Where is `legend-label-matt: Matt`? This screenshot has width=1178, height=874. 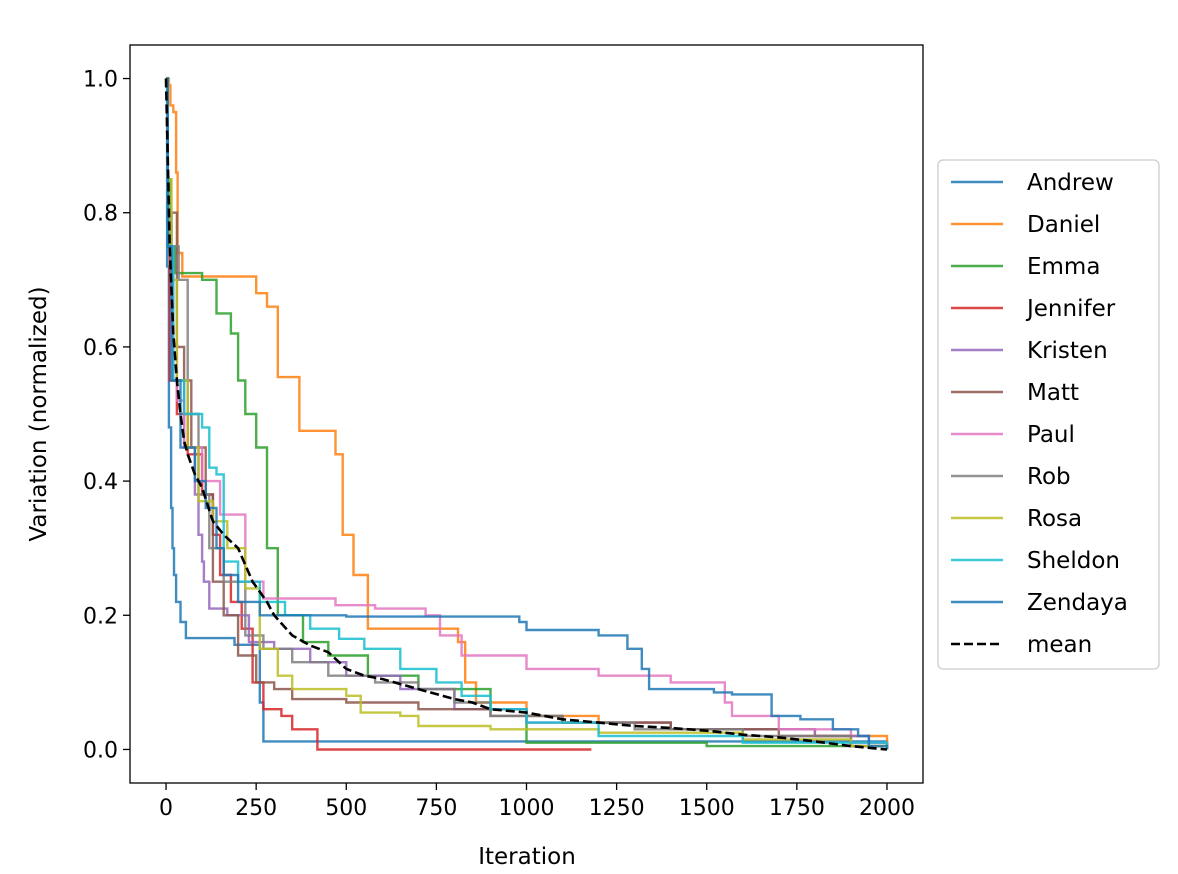 legend-label-matt: Matt is located at coordinates (1053, 393).